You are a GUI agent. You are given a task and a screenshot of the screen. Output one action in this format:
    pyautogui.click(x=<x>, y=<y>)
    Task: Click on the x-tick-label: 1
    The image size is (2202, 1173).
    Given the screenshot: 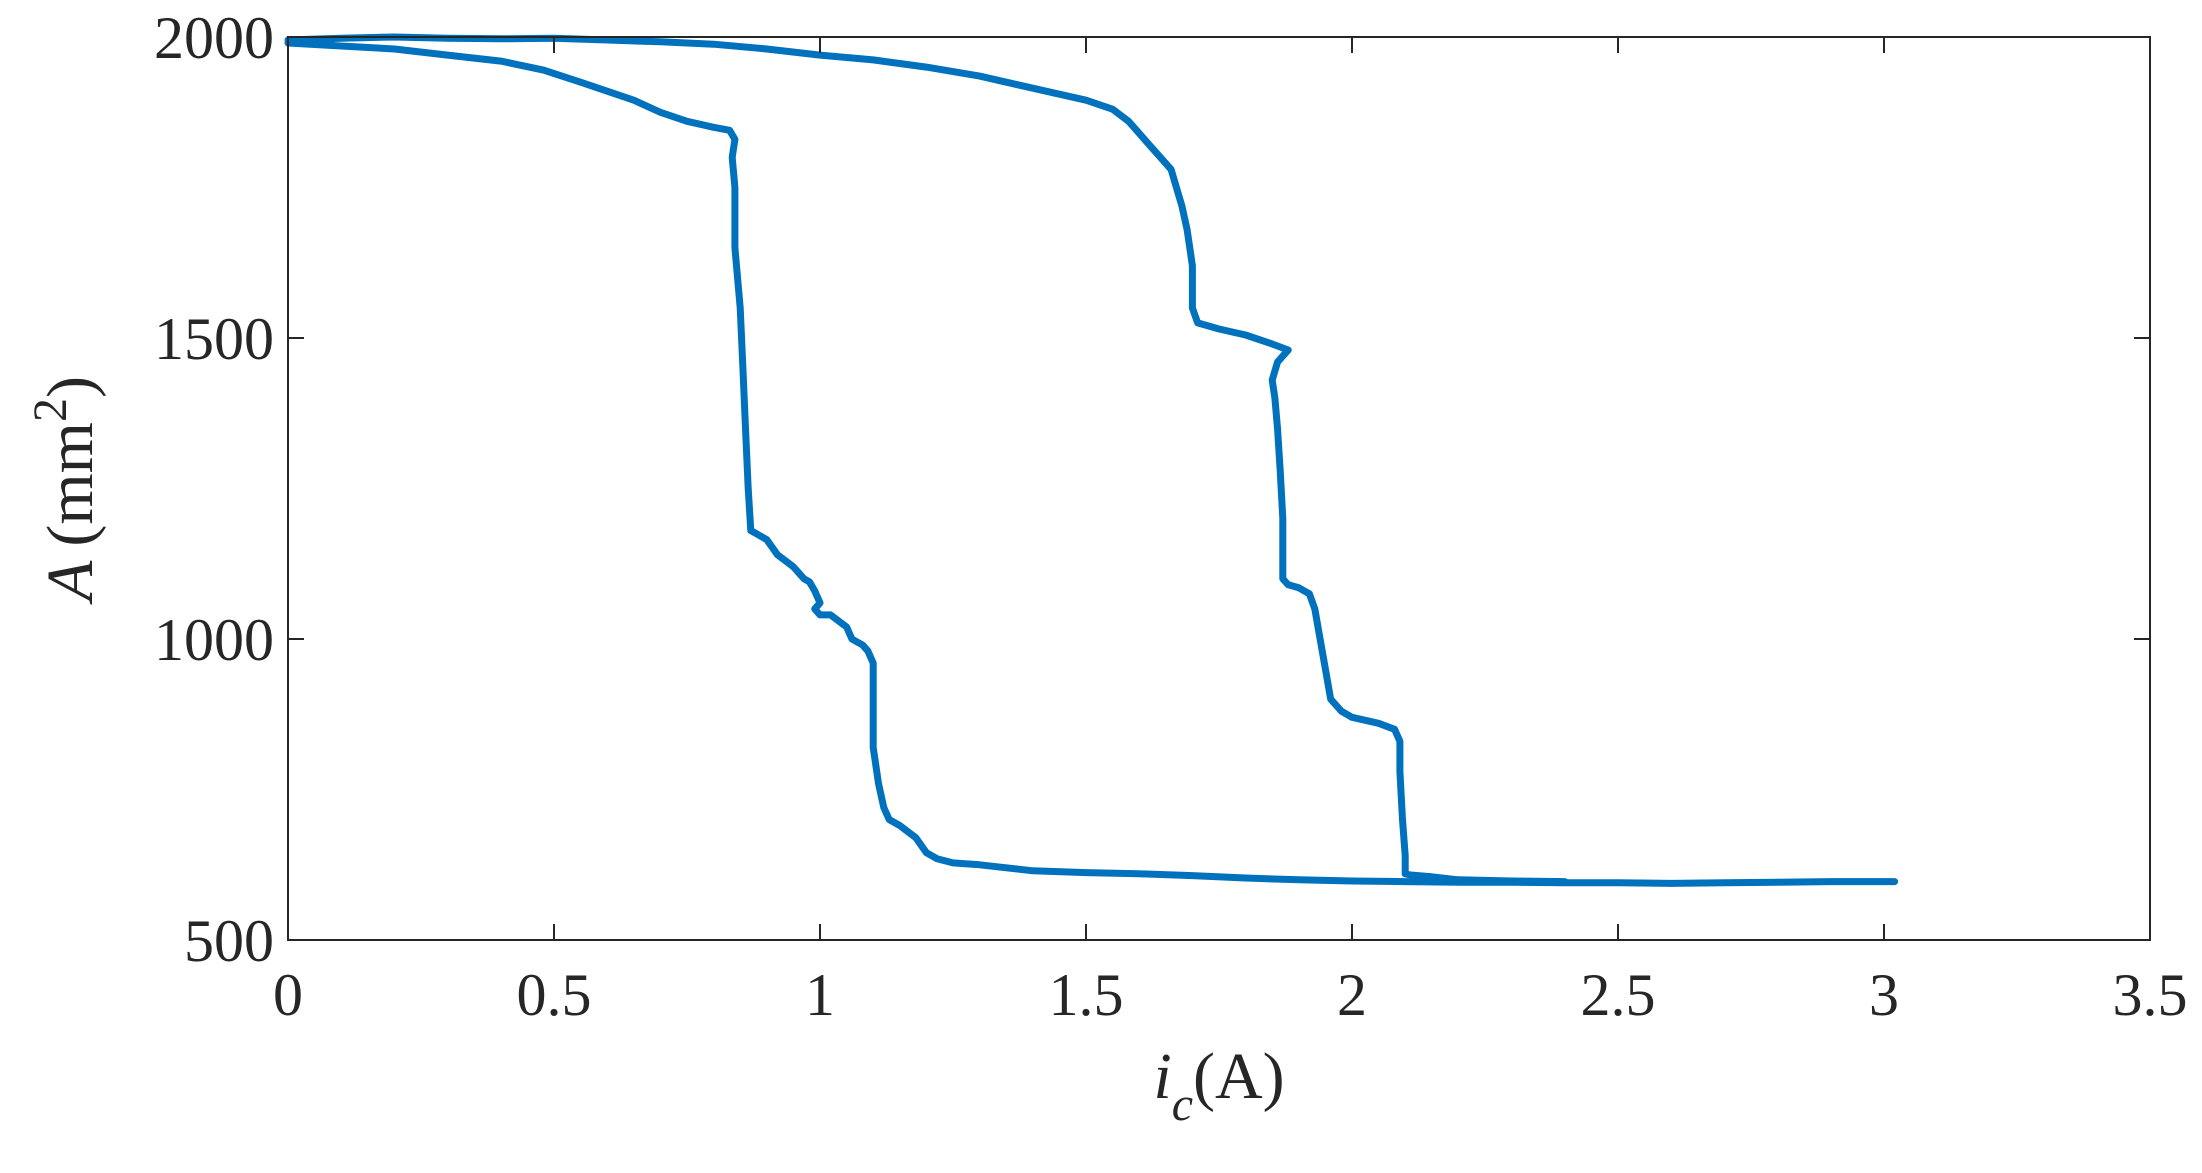 What is the action you would take?
    pyautogui.click(x=820, y=995)
    